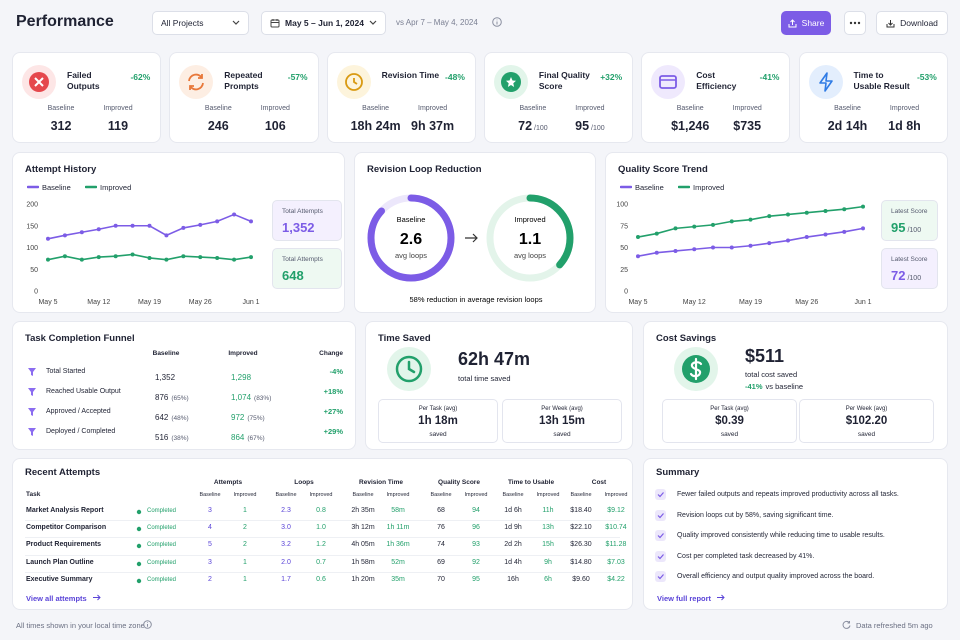  I want to click on kpi-value: 18h 24m, so click(375, 126).